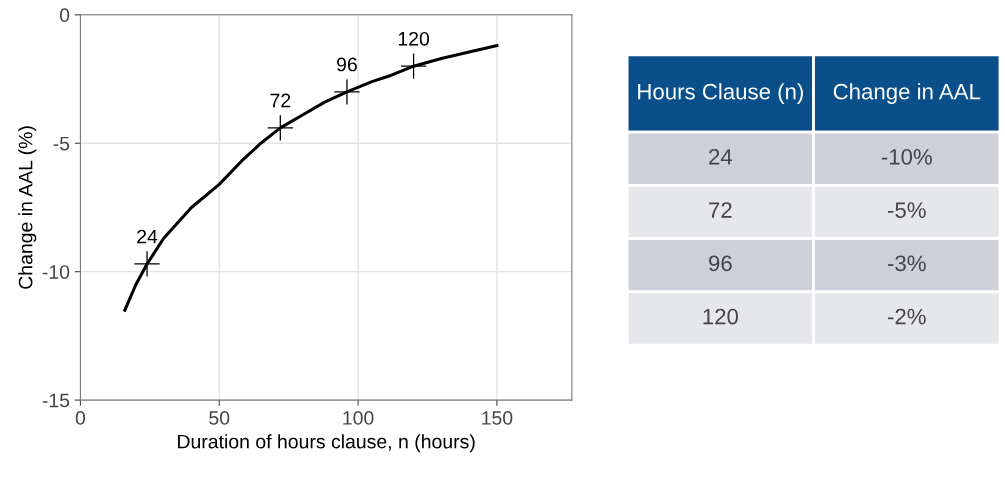 The width and height of the screenshot is (1005, 478). What do you see at coordinates (56, 272) in the screenshot?
I see `y-tick-label: -10` at bounding box center [56, 272].